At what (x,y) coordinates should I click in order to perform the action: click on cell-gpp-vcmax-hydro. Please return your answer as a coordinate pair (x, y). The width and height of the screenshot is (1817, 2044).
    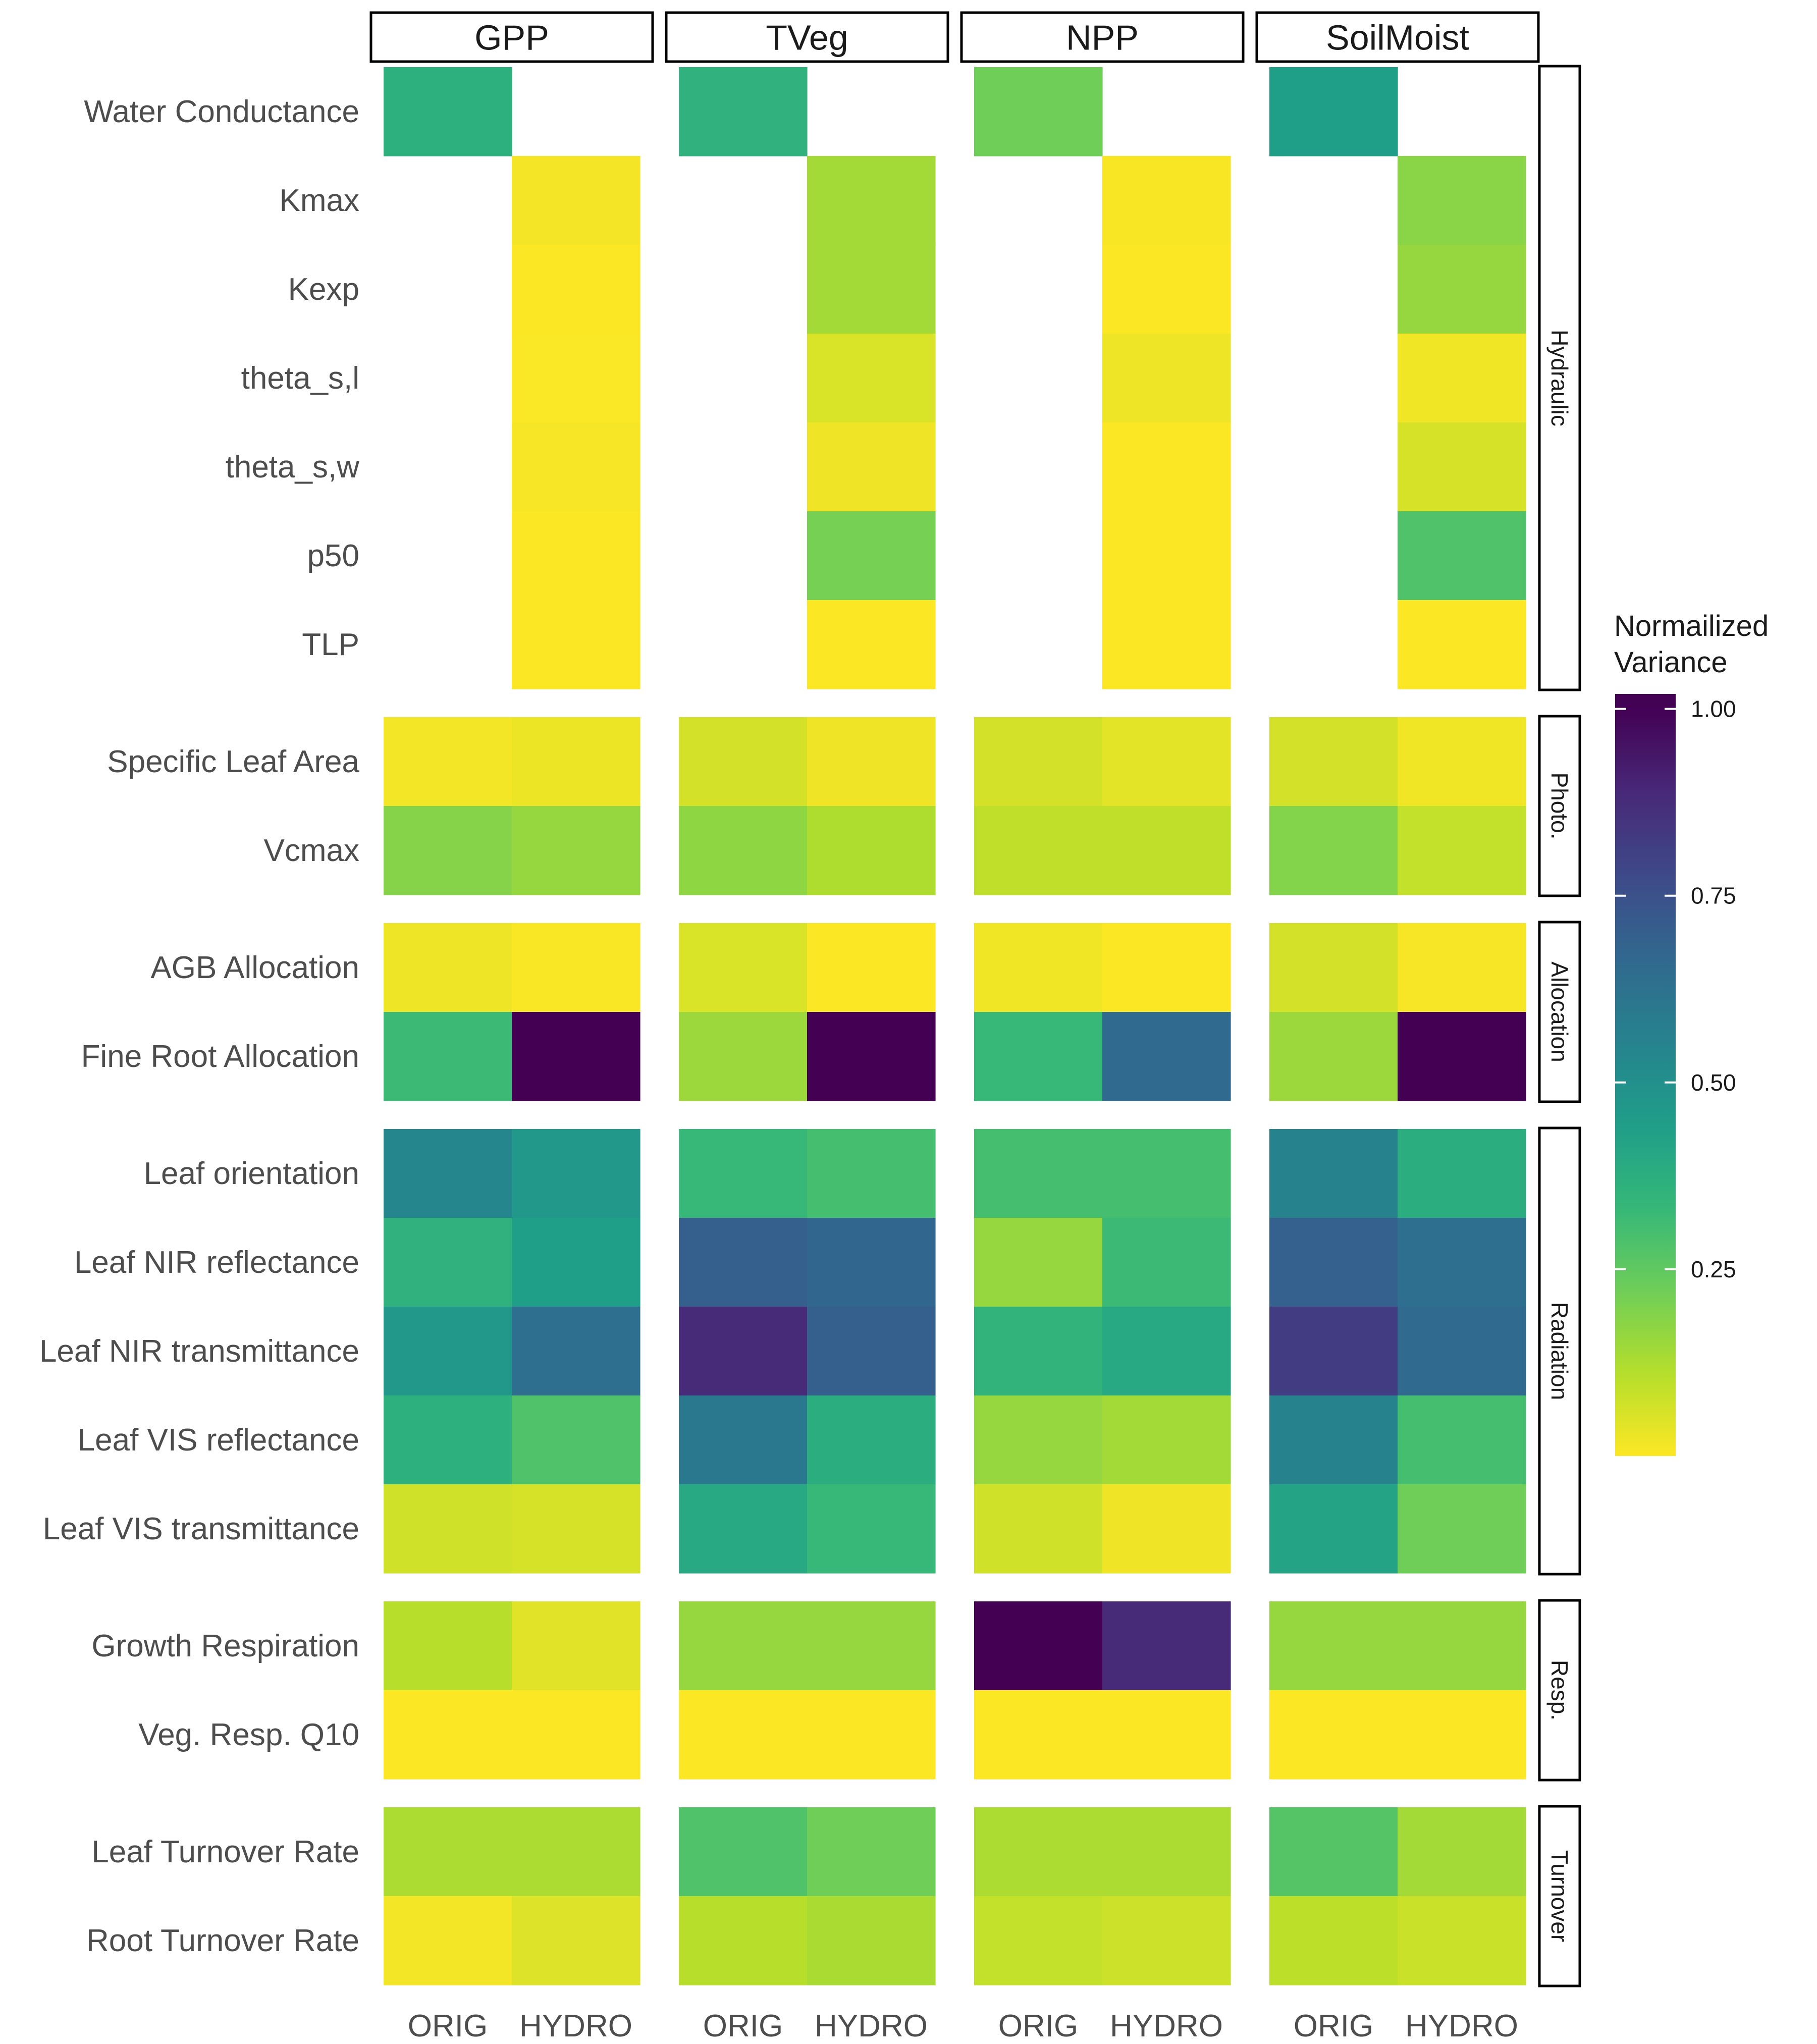
    Looking at the image, I should click on (576, 850).